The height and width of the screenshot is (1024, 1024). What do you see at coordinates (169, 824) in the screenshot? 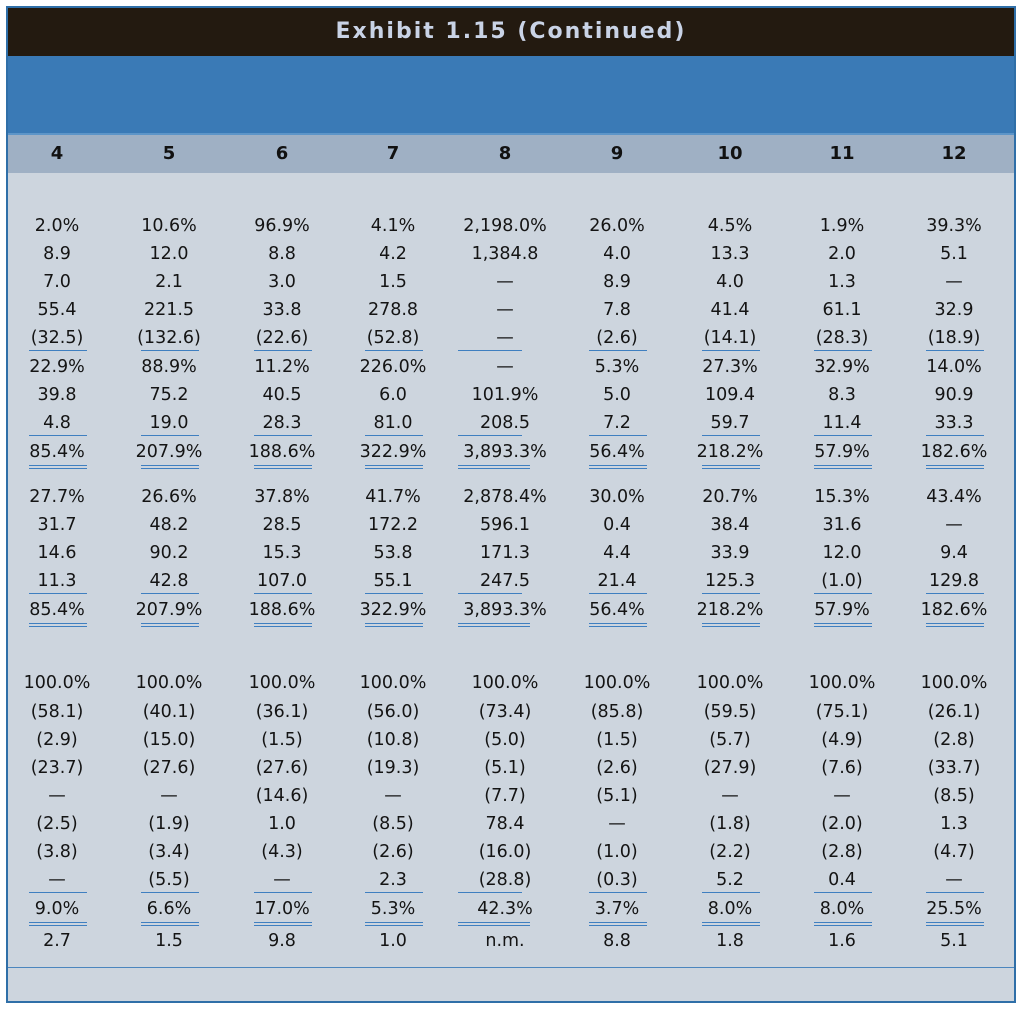
I see `table-cell: (1.9)` at bounding box center [169, 824].